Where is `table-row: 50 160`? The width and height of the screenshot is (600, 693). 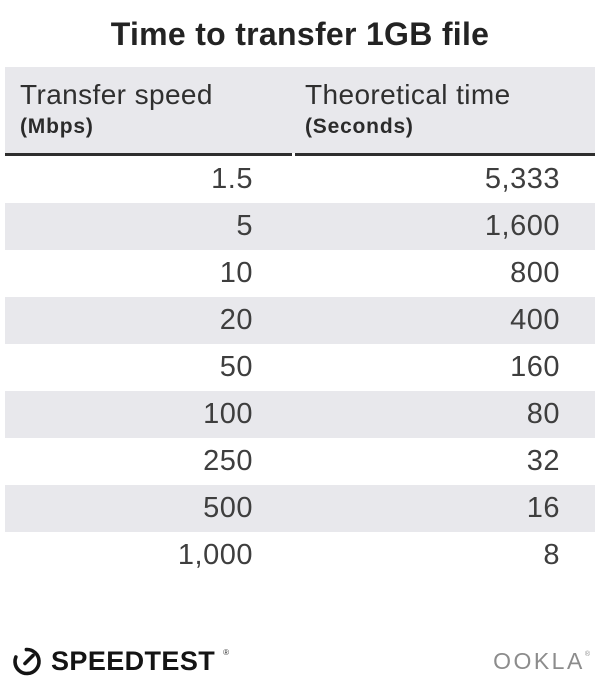 table-row: 50 160 is located at coordinates (300, 367).